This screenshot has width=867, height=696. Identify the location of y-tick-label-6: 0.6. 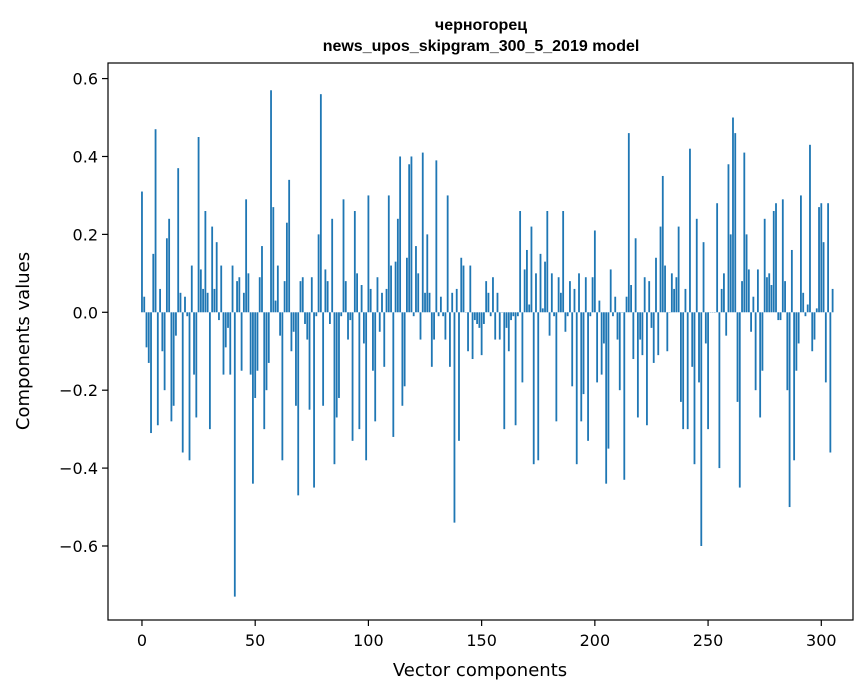
(85, 79).